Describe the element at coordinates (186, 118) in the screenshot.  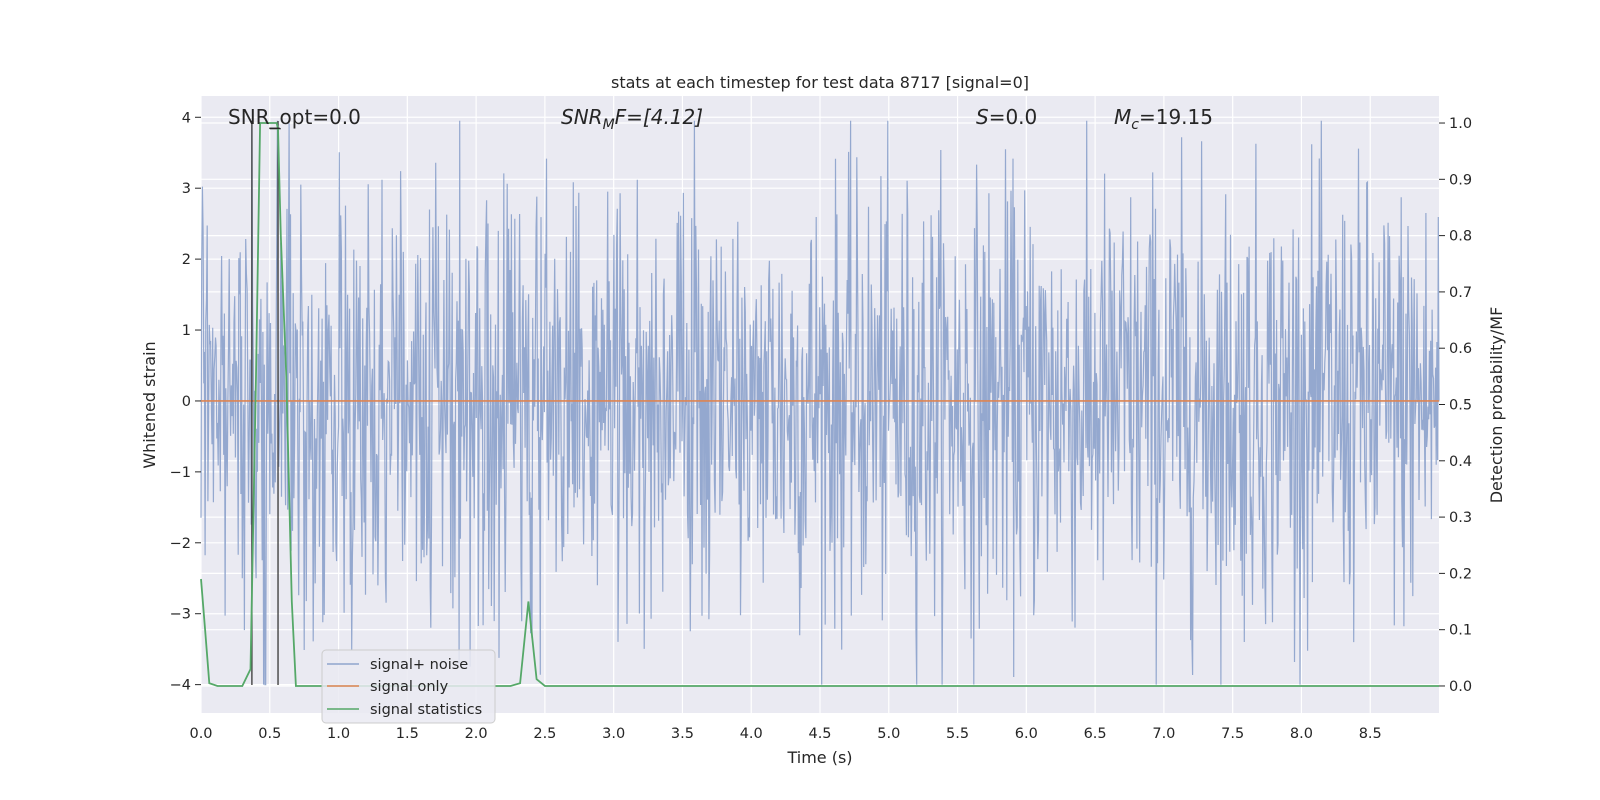
I see `y-tick-label: 4` at that location.